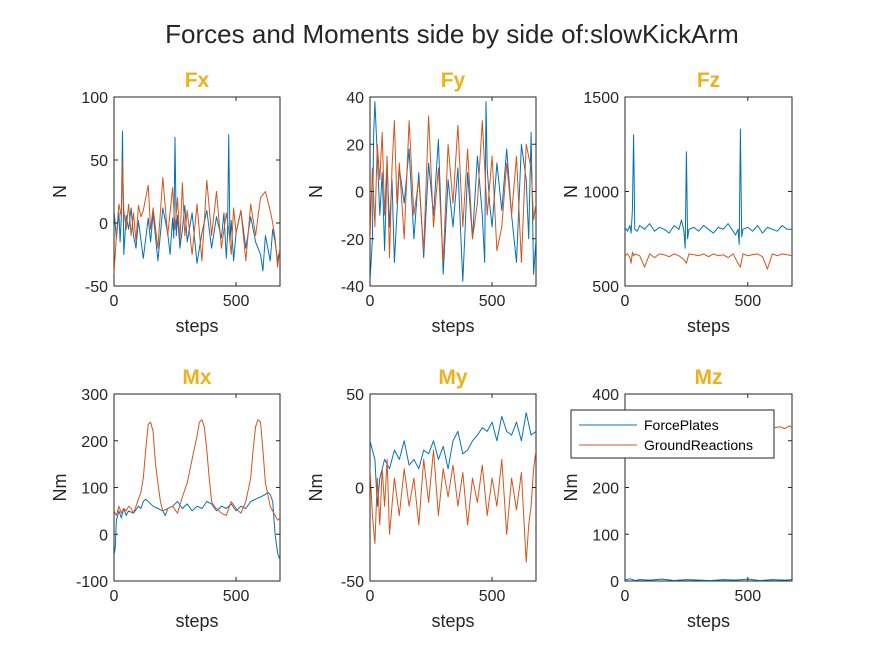 This screenshot has height=656, width=875. What do you see at coordinates (605, 287) in the screenshot?
I see `y-tick-label: 500` at bounding box center [605, 287].